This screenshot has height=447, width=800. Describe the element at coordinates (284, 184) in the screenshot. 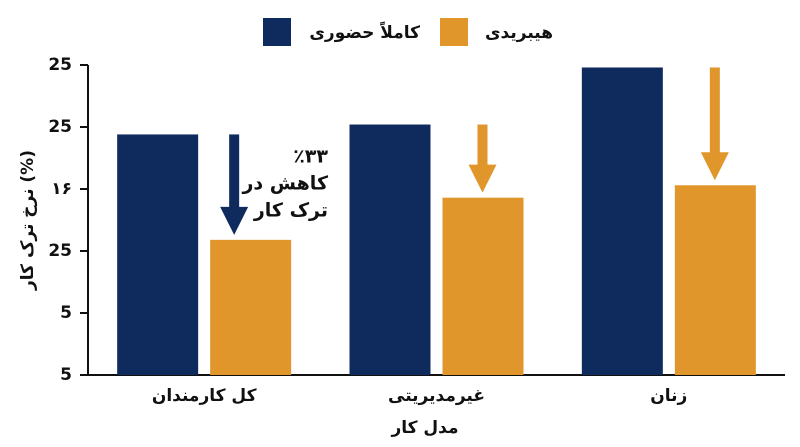

I see `annotation: کاهش در` at that location.